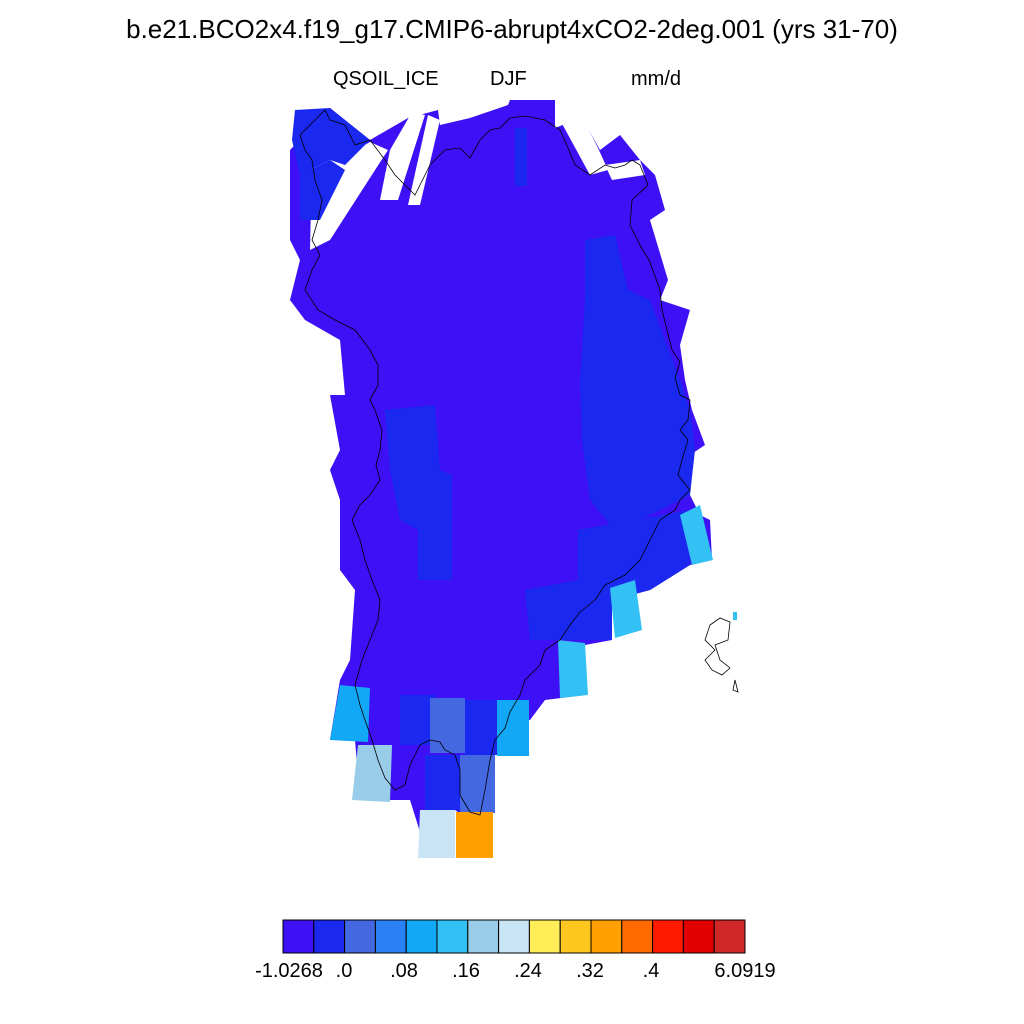  What do you see at coordinates (403, 801) in the screenshot?
I see `field-light` at bounding box center [403, 801].